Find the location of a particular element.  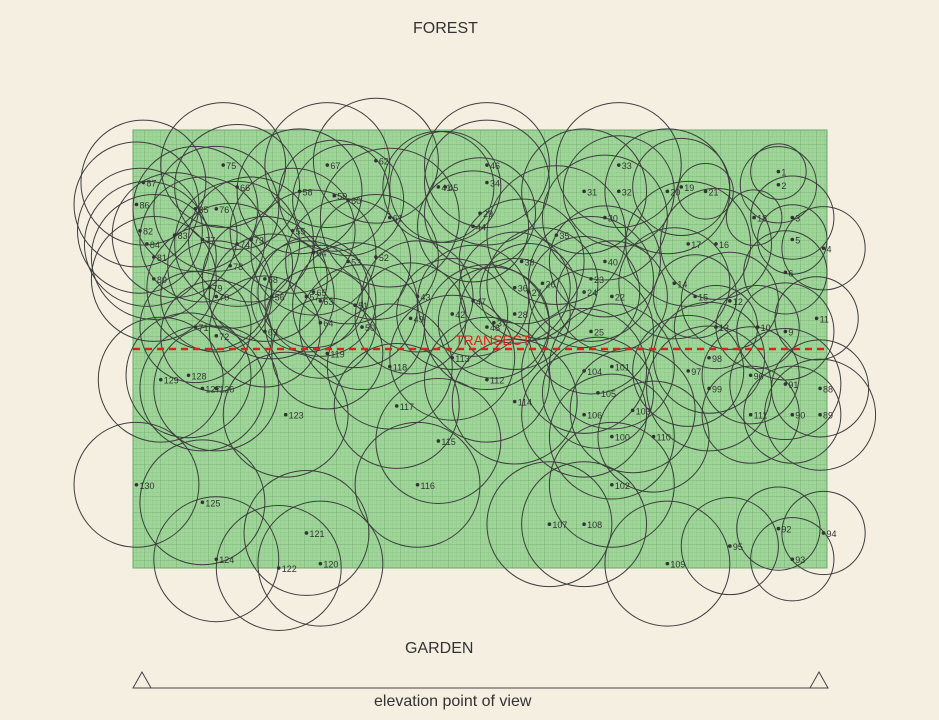

tree-label-47: 47 is located at coordinates (481, 302).